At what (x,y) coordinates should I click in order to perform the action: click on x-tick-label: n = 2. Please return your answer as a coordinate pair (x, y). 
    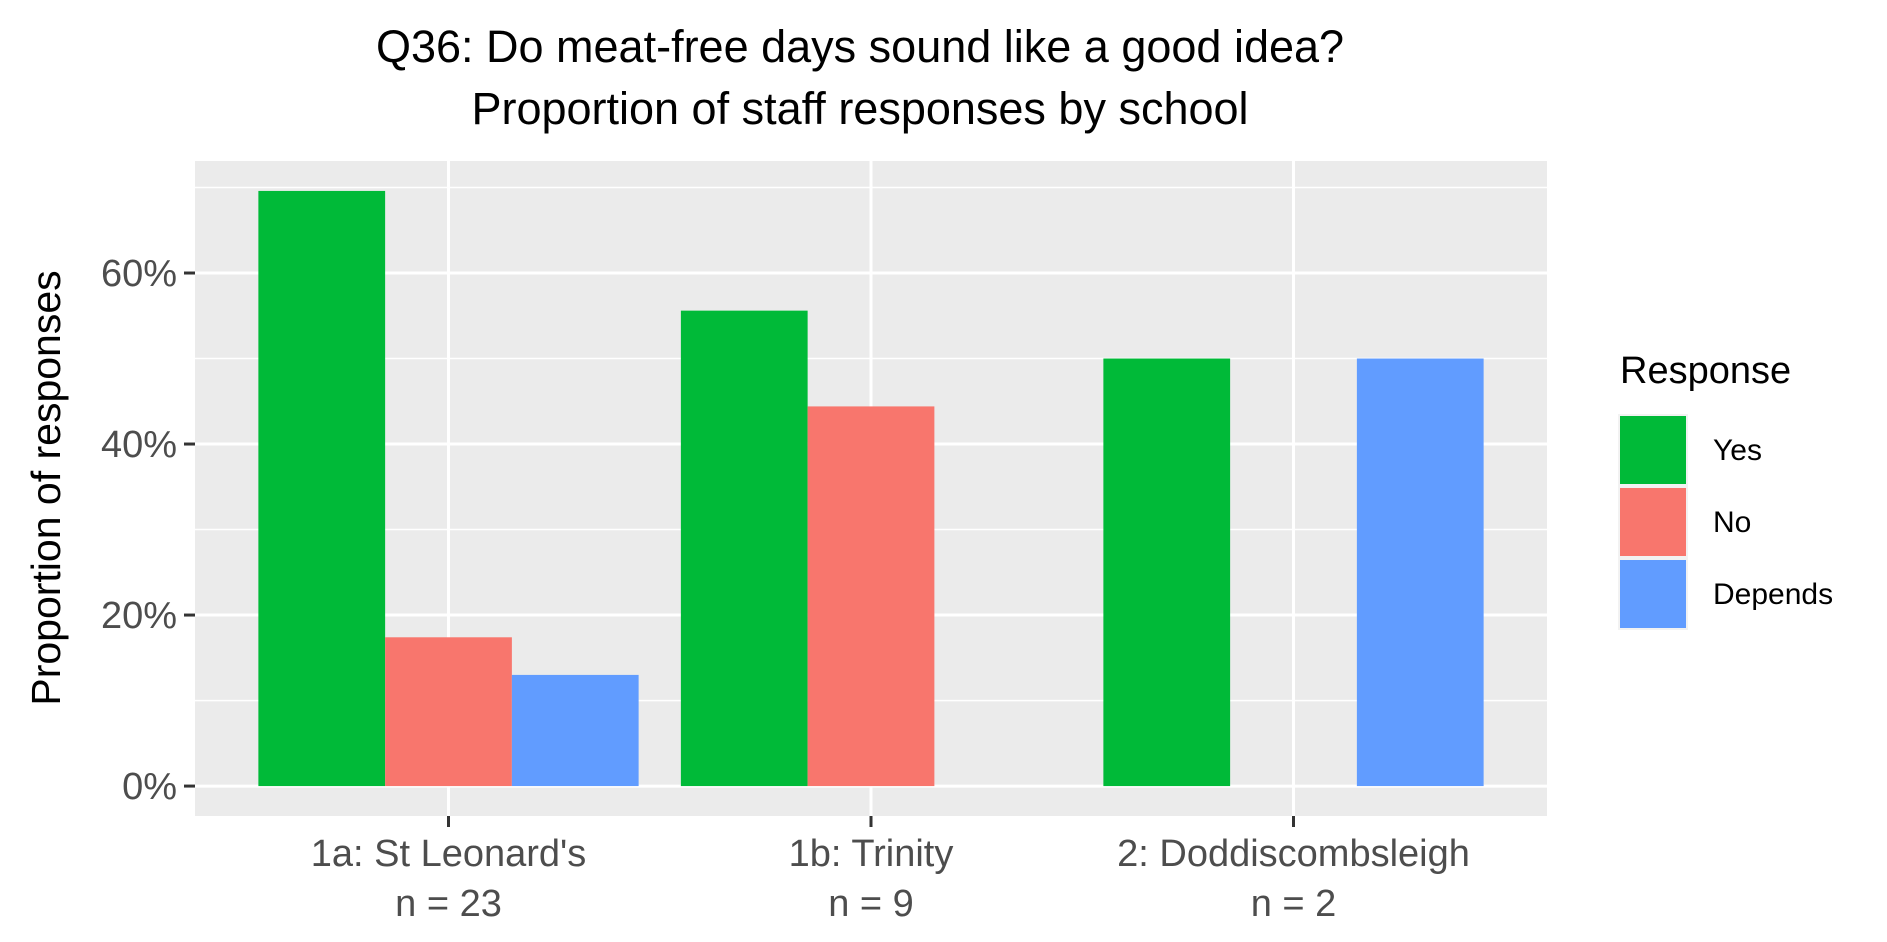
    Looking at the image, I should click on (1294, 904).